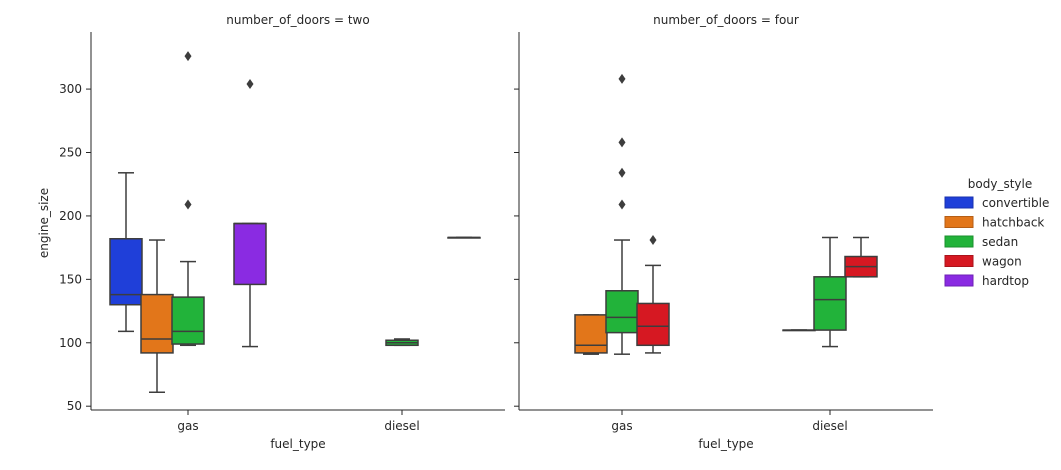 Image resolution: width=1061 pixels, height=470 pixels. I want to click on legend-item-sedan: sedan, so click(981, 242).